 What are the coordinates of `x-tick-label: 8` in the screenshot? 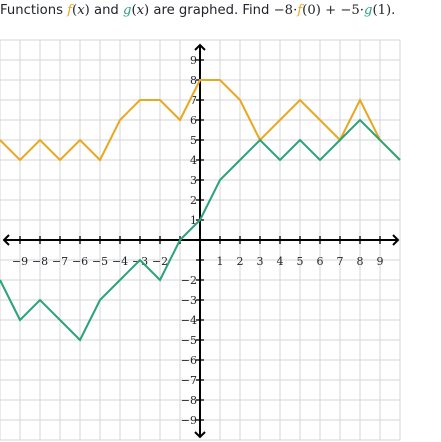 It's located at (360, 261).